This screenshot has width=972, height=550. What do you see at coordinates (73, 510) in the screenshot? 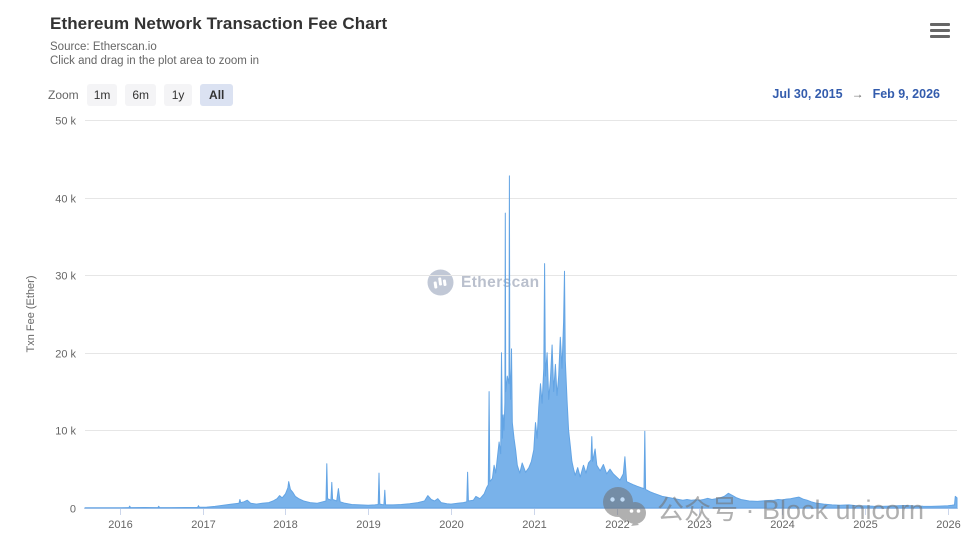
I see `y-tick-label: 0` at bounding box center [73, 510].